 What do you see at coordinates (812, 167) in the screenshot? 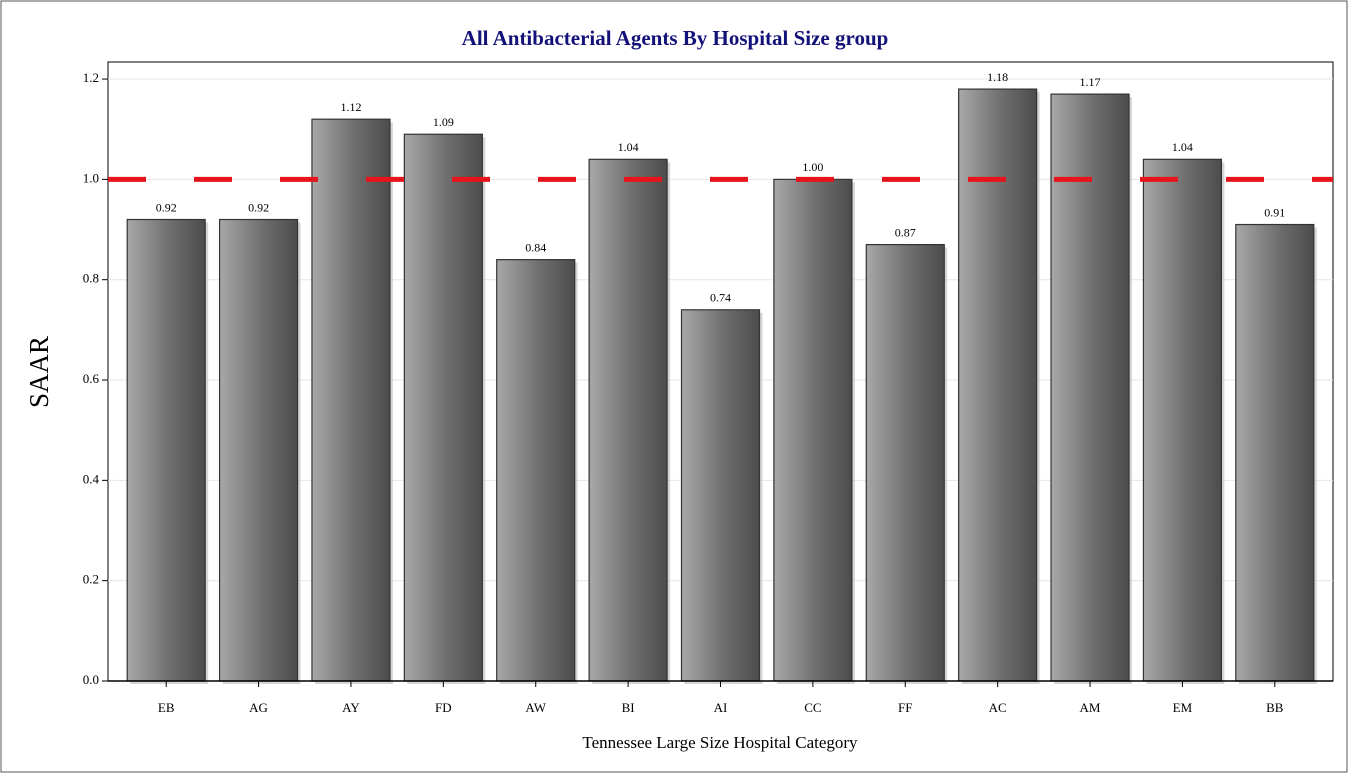
I see `value-label: 1.00` at bounding box center [812, 167].